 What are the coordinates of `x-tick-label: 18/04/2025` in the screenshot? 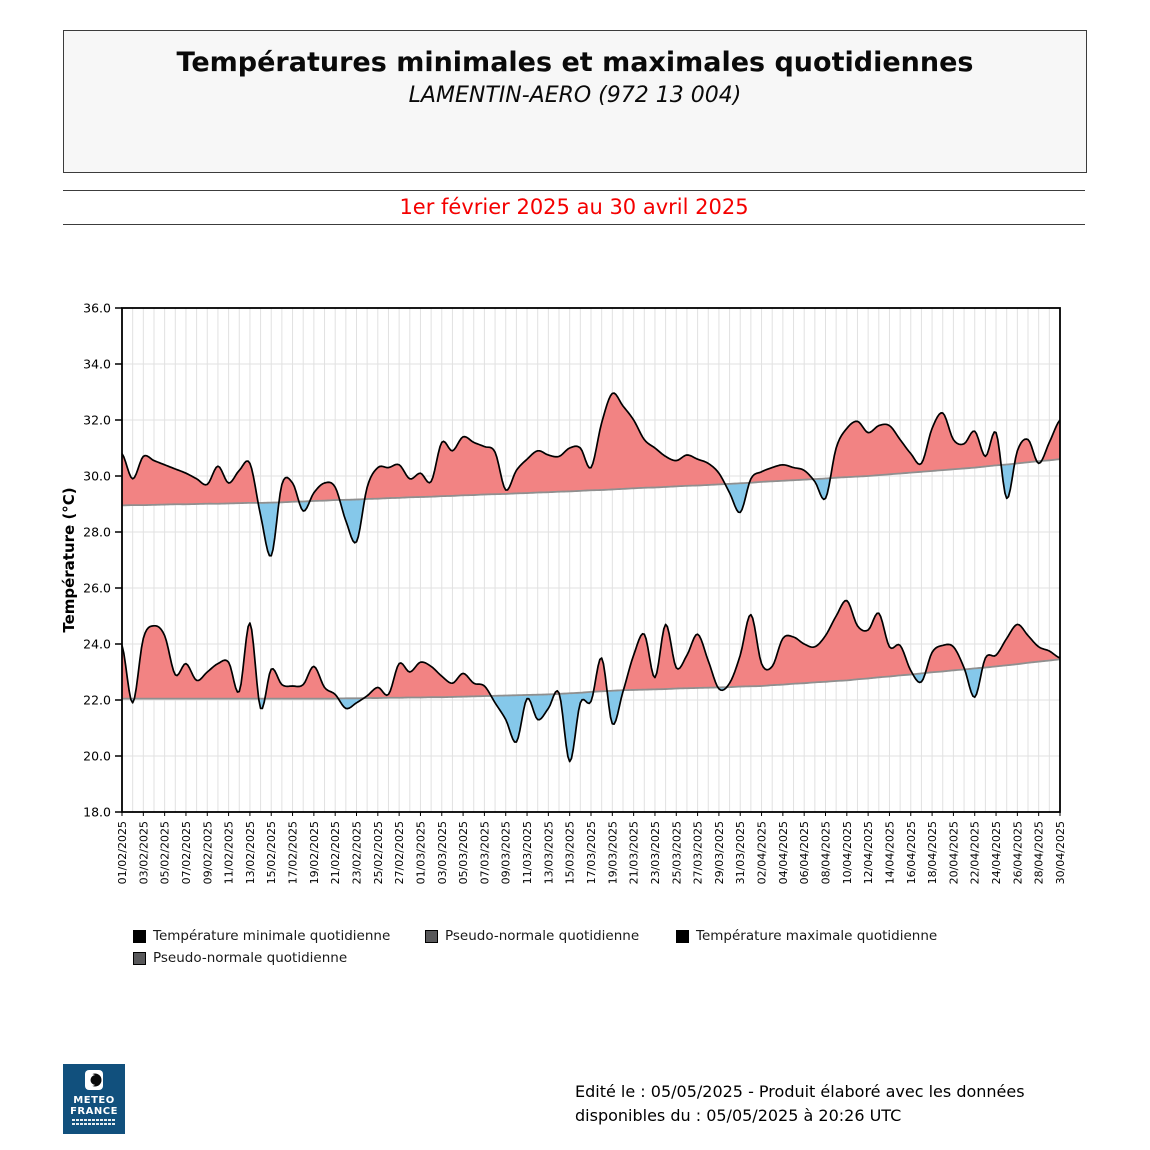 It's located at (932, 852).